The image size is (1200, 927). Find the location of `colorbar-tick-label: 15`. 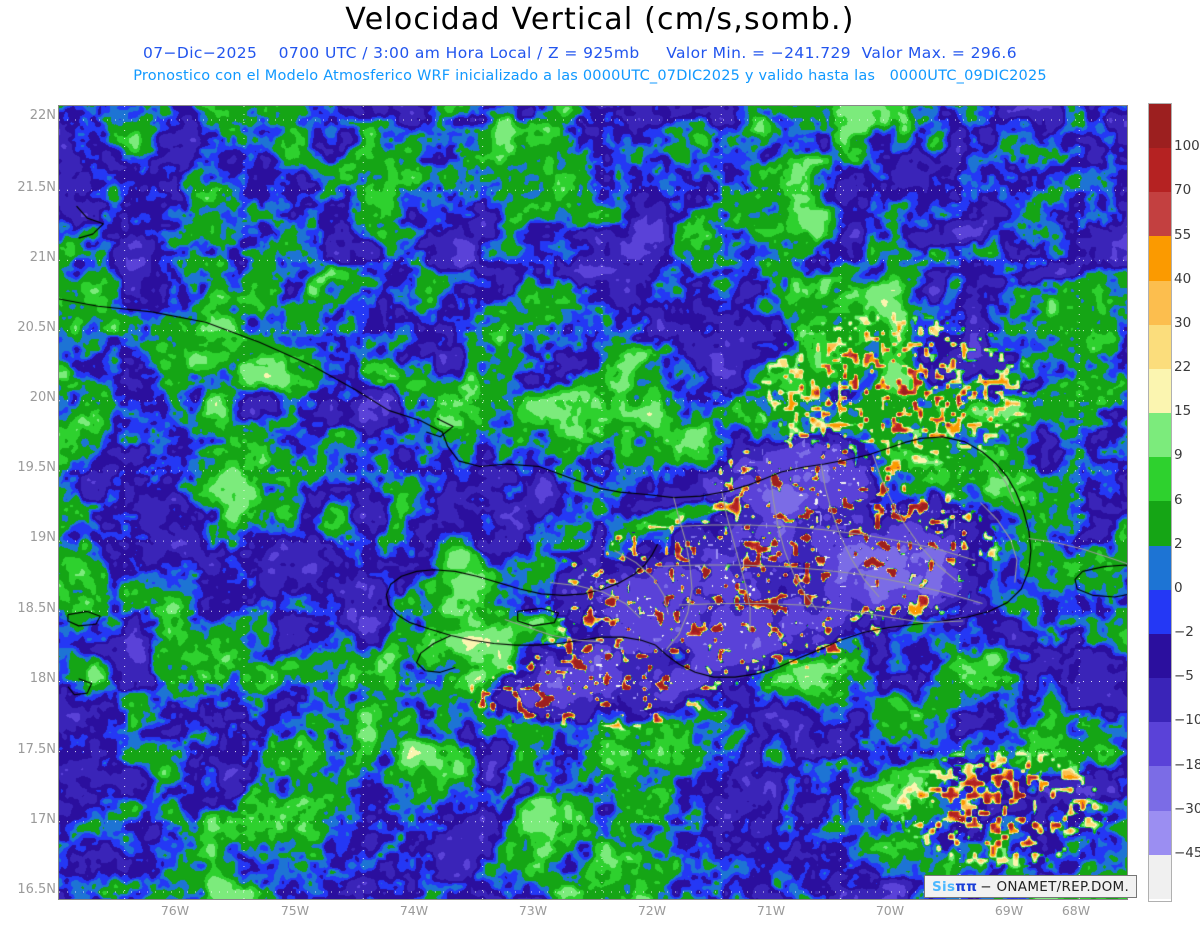

colorbar-tick-label: 15 is located at coordinates (1183, 411).